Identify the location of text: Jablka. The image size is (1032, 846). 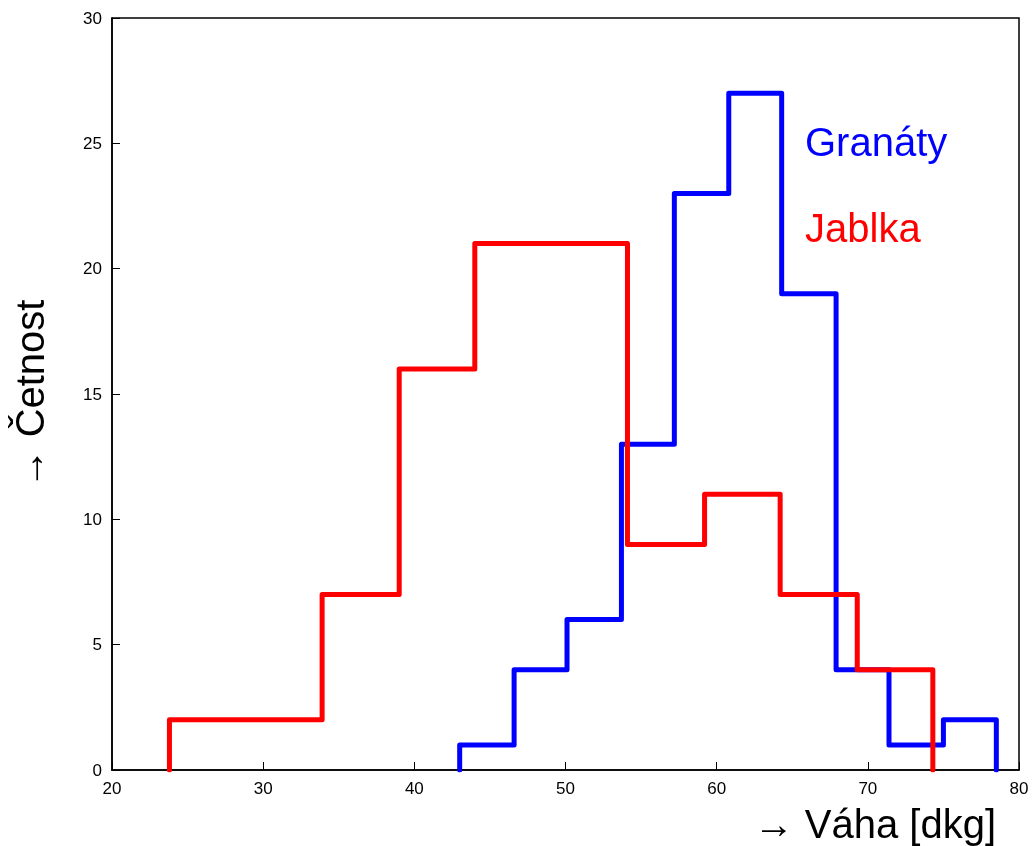
(863, 228).